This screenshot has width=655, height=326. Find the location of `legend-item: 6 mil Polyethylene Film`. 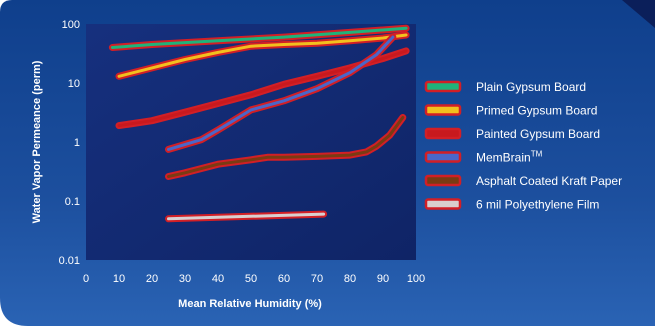

legend-item: 6 mil Polyethylene Film is located at coordinates (511, 205).